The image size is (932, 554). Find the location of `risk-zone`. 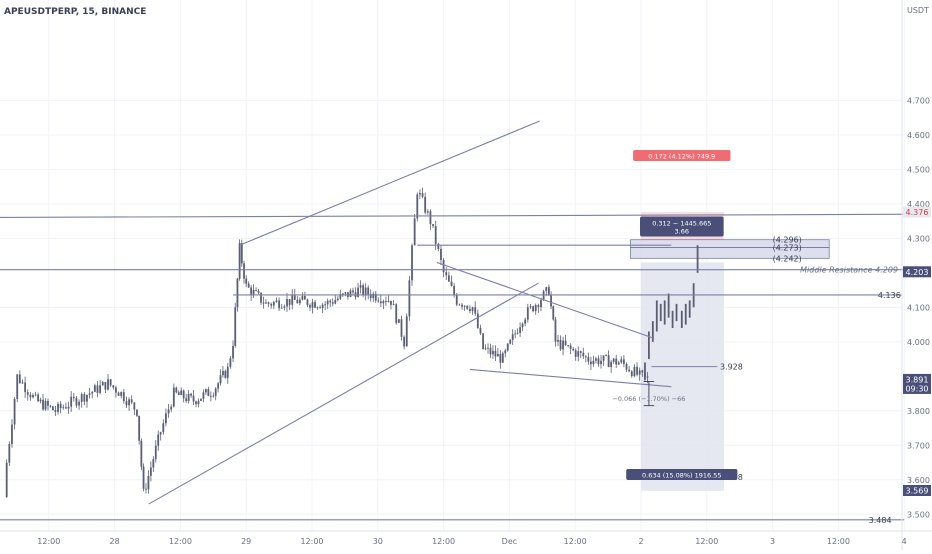

risk-zone is located at coordinates (682, 376).